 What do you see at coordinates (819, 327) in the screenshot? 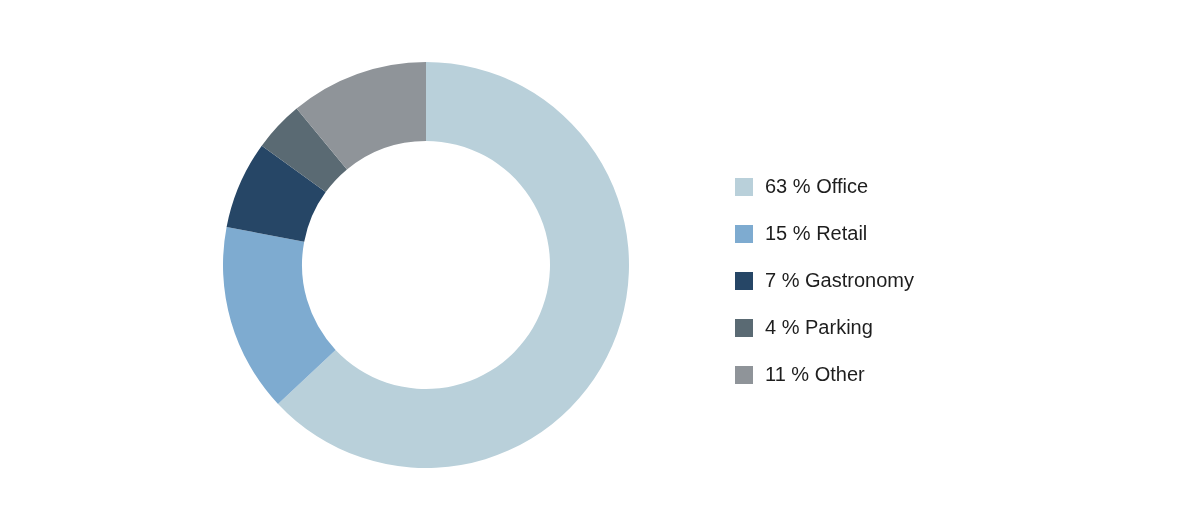
I see `legend-label: 4 % Parking` at bounding box center [819, 327].